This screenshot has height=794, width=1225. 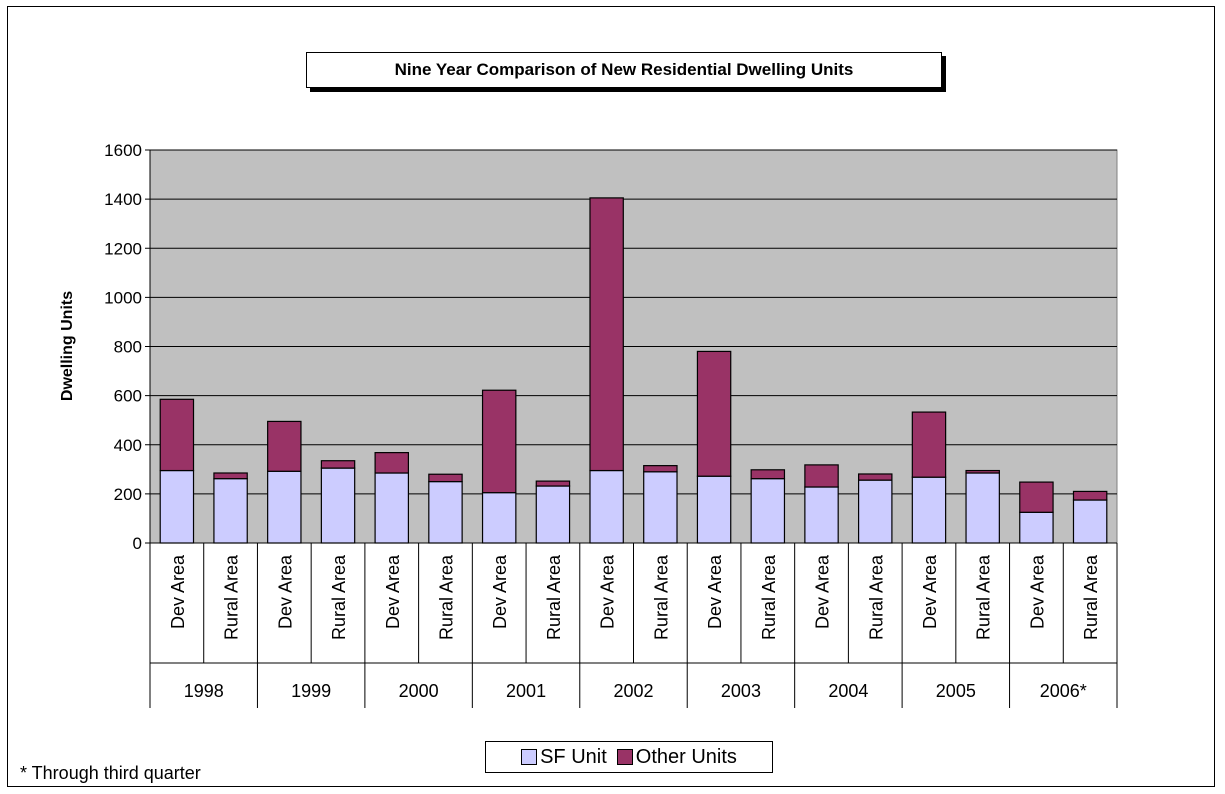 What do you see at coordinates (128, 494) in the screenshot?
I see `y-tick-label: 200` at bounding box center [128, 494].